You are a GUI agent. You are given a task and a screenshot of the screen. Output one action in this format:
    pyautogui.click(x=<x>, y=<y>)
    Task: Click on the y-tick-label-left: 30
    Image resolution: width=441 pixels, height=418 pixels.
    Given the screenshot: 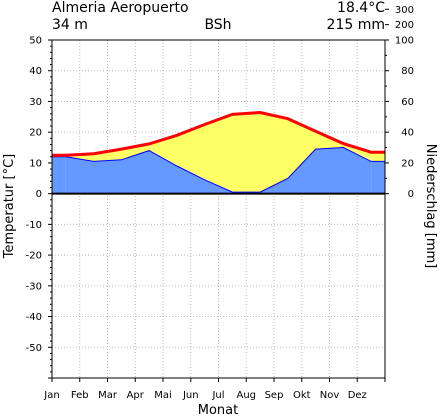 What is the action you would take?
    pyautogui.click(x=35, y=102)
    